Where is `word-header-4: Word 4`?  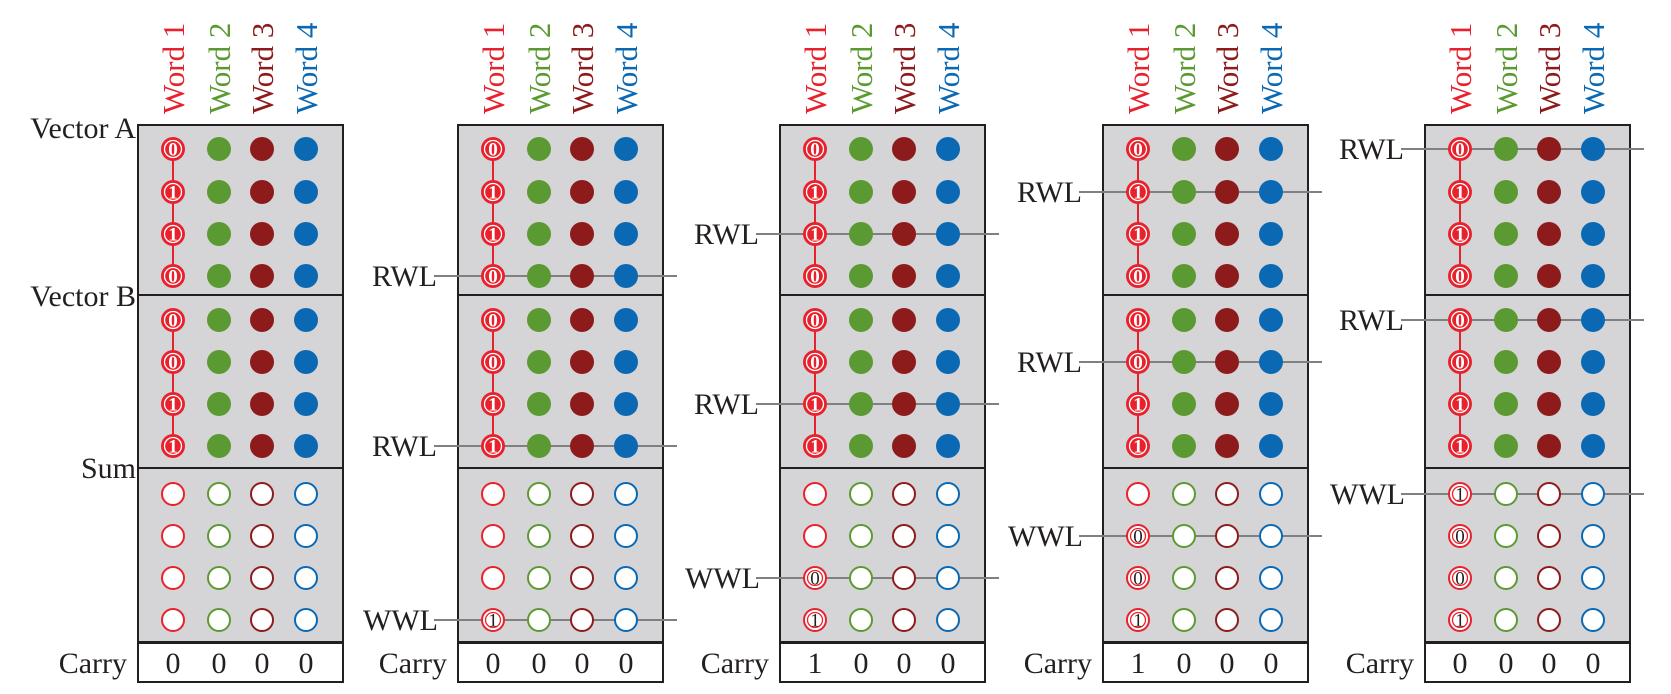
word-header-4: Word 4 is located at coordinates (948, 68).